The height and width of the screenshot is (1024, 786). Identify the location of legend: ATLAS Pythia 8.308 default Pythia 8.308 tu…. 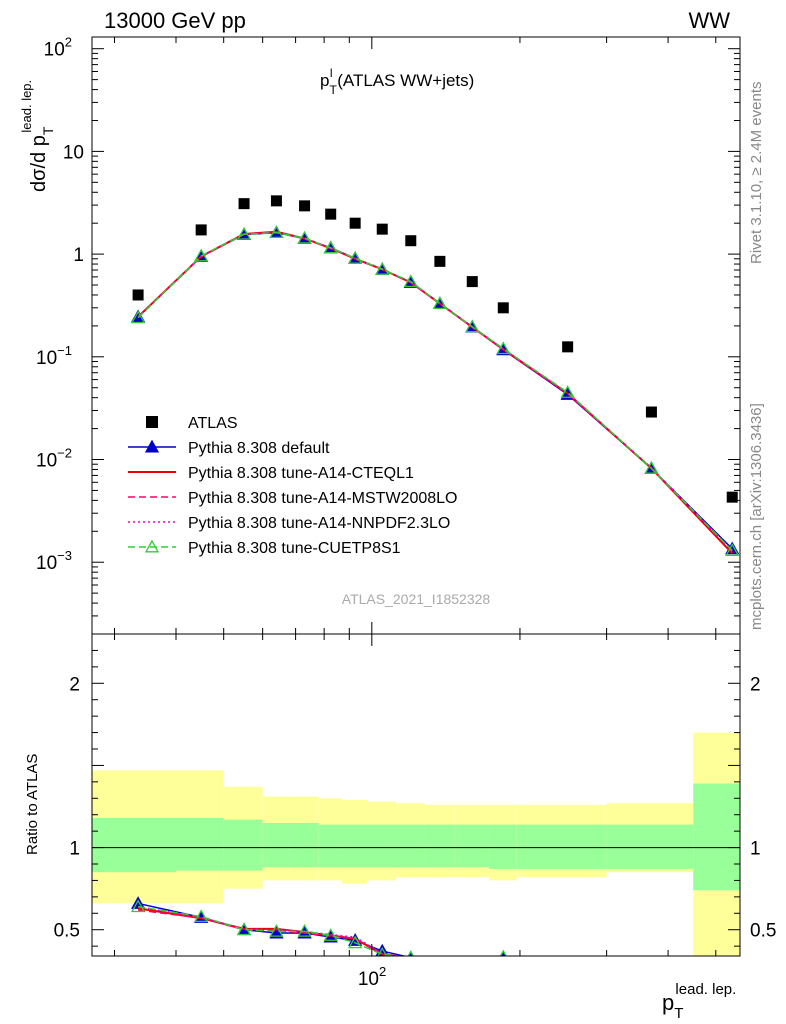
(292, 486).